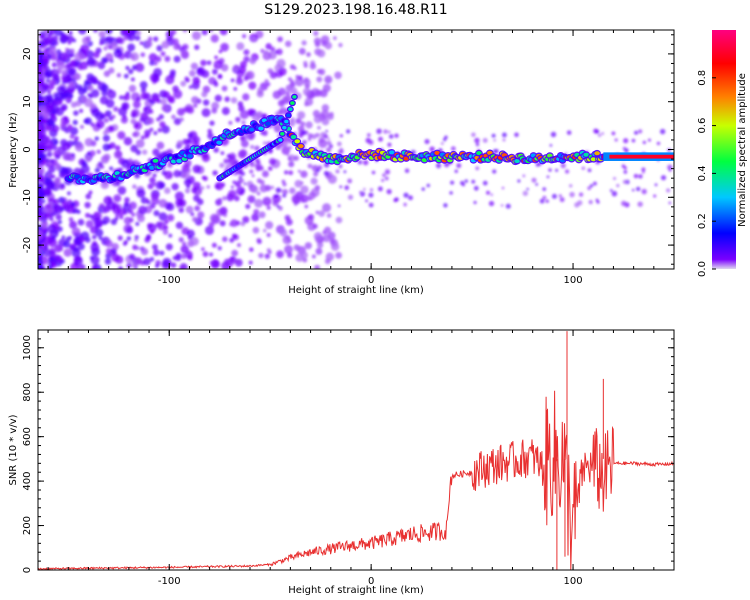 This screenshot has width=750, height=600. Describe the element at coordinates (702, 269) in the screenshot. I see `colorbar-tick-label: 0.0` at that location.